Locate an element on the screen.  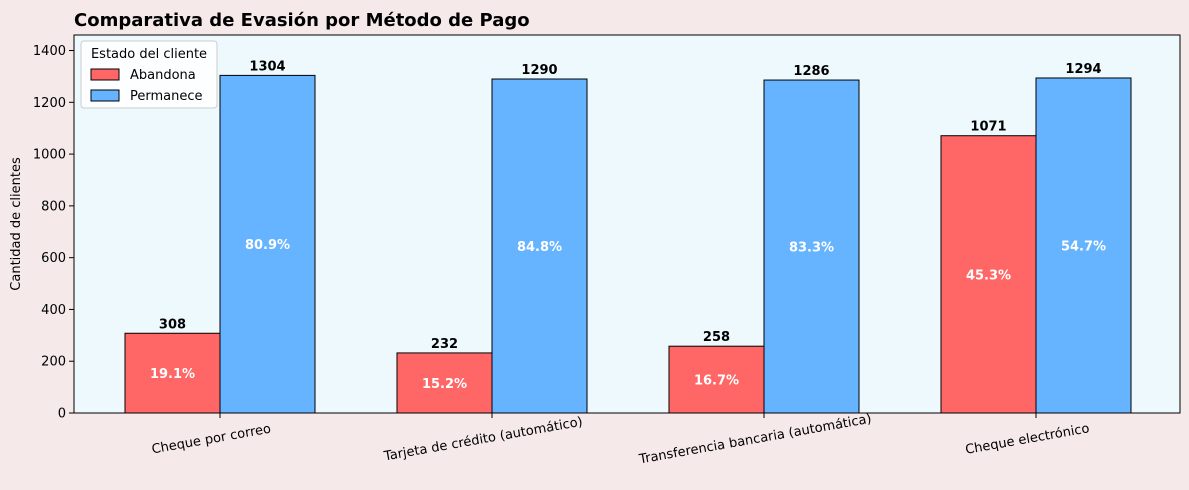
x-tick-label: Cheque electrónico is located at coordinates (1027, 439).